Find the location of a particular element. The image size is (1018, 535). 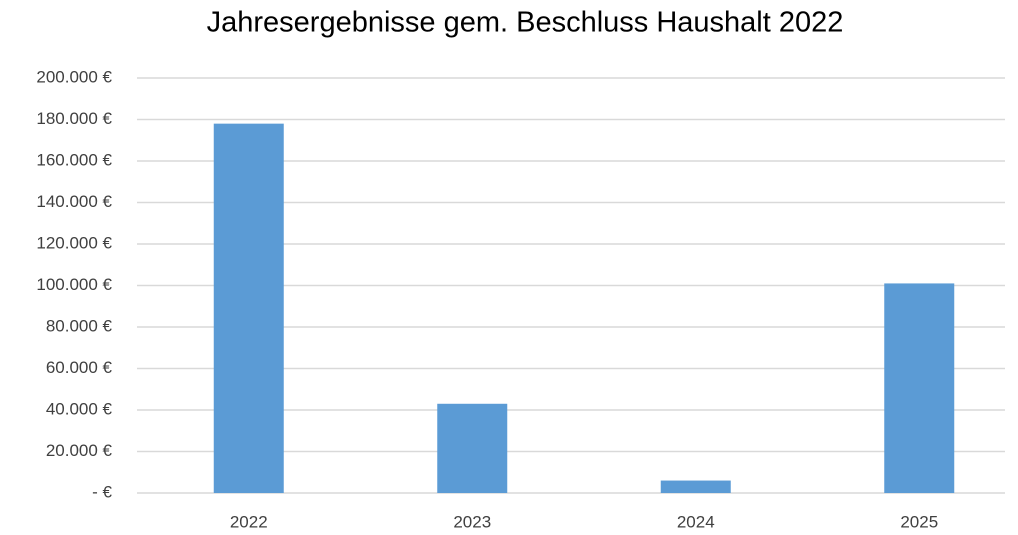

y-tick-label: 60.000 € is located at coordinates (79, 367).